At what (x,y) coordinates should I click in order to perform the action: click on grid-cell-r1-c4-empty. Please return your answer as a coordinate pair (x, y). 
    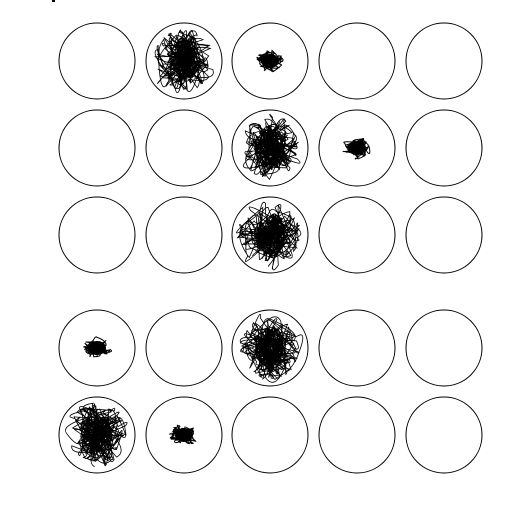
    Looking at the image, I should click on (357, 61).